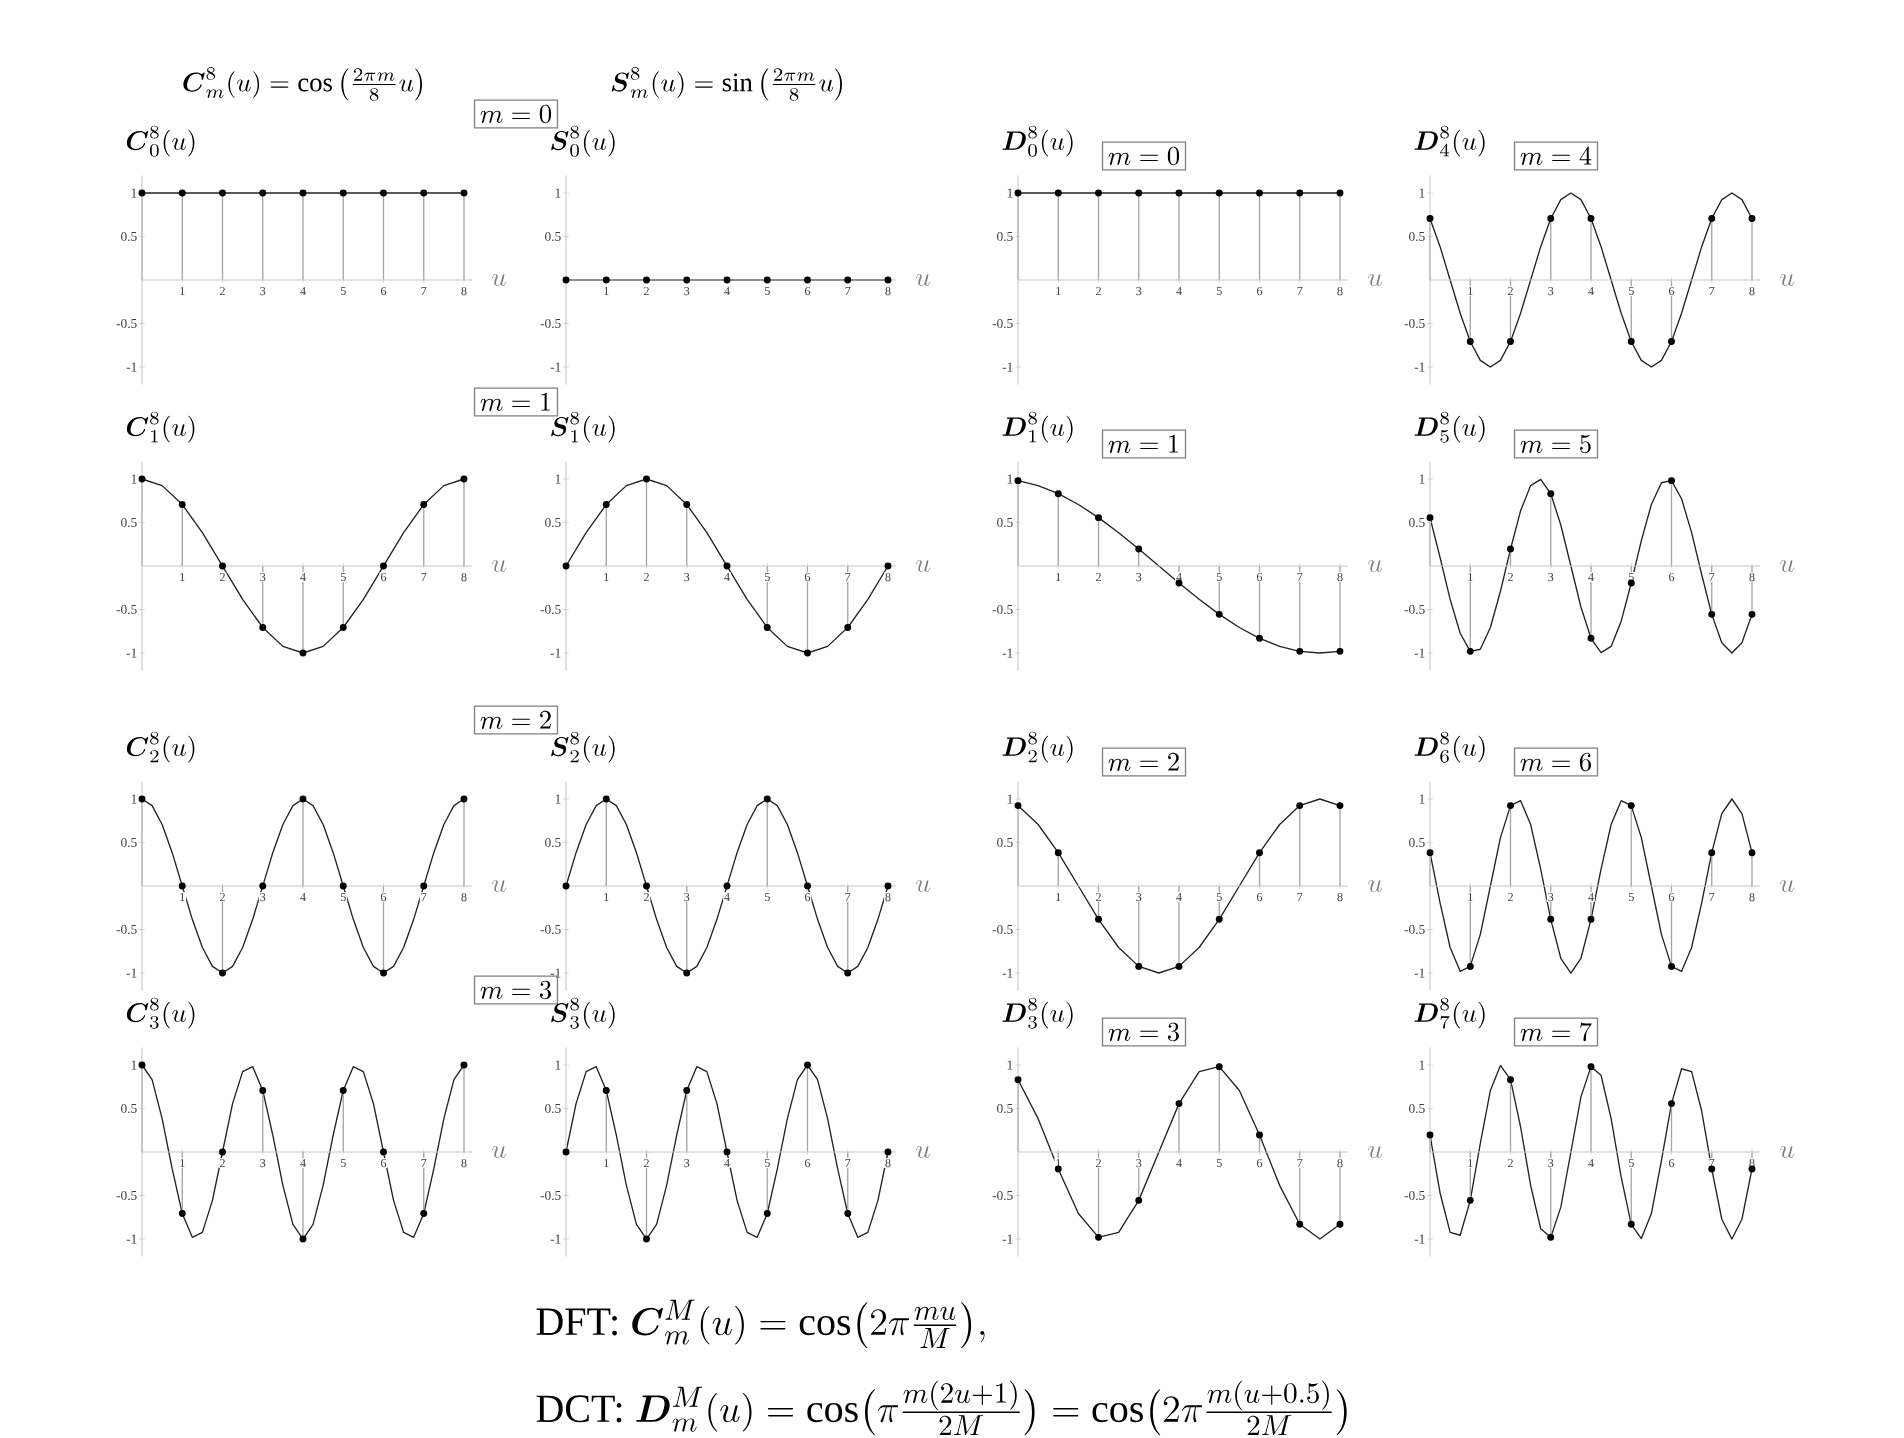 The width and height of the screenshot is (1904, 1438). Describe the element at coordinates (583, 141) in the screenshot. I see `chart-title: $\boldsymbol{S}^{8}_{0}(u)$` at that location.